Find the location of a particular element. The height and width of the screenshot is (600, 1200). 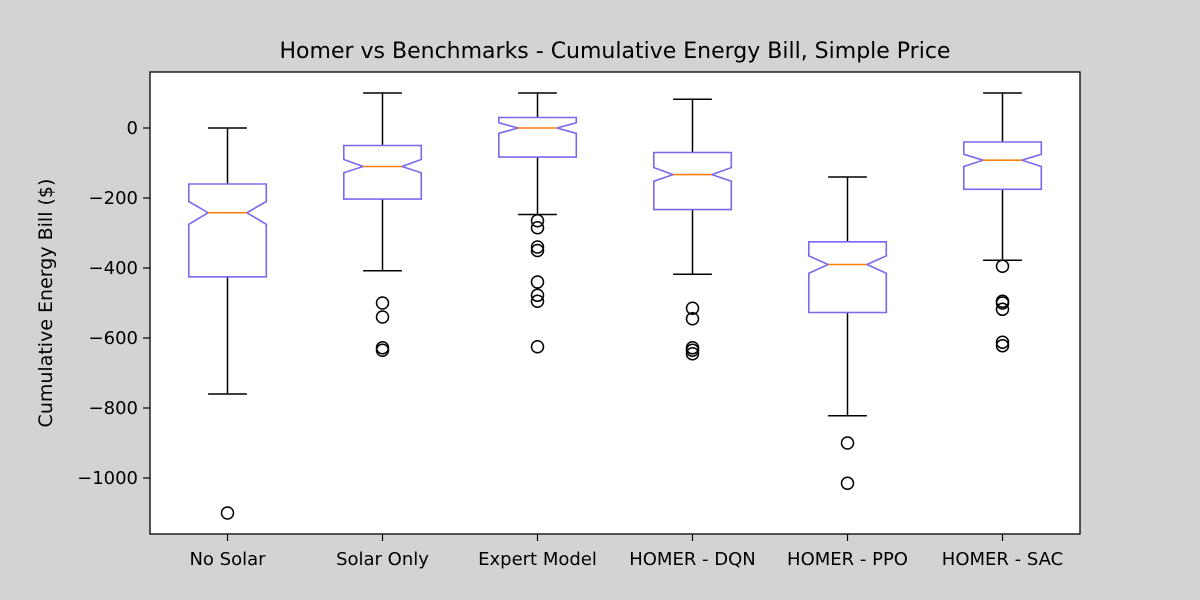

y-tick-label: −800 is located at coordinates (113, 408).